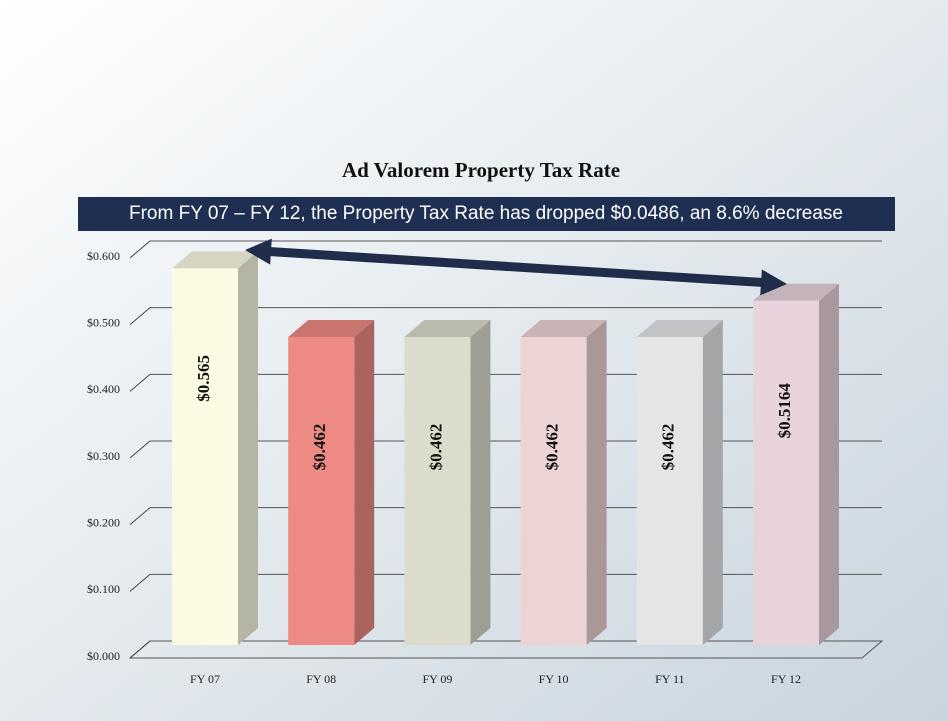 The image size is (948, 721). What do you see at coordinates (554, 679) in the screenshot?
I see `x-tick-label: FY 10` at bounding box center [554, 679].